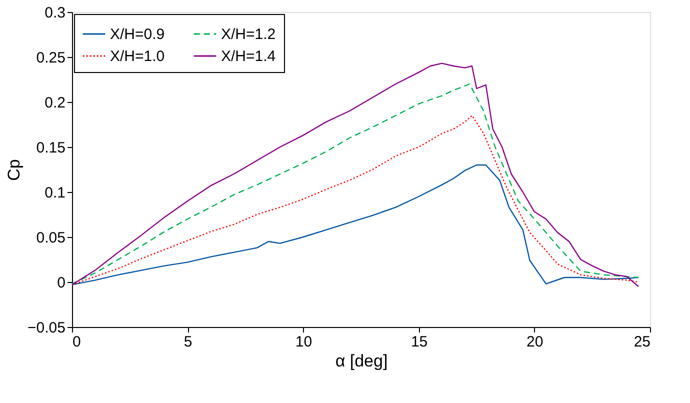 This screenshot has width=690, height=403. I want to click on x-tick-label: 10, so click(303, 342).